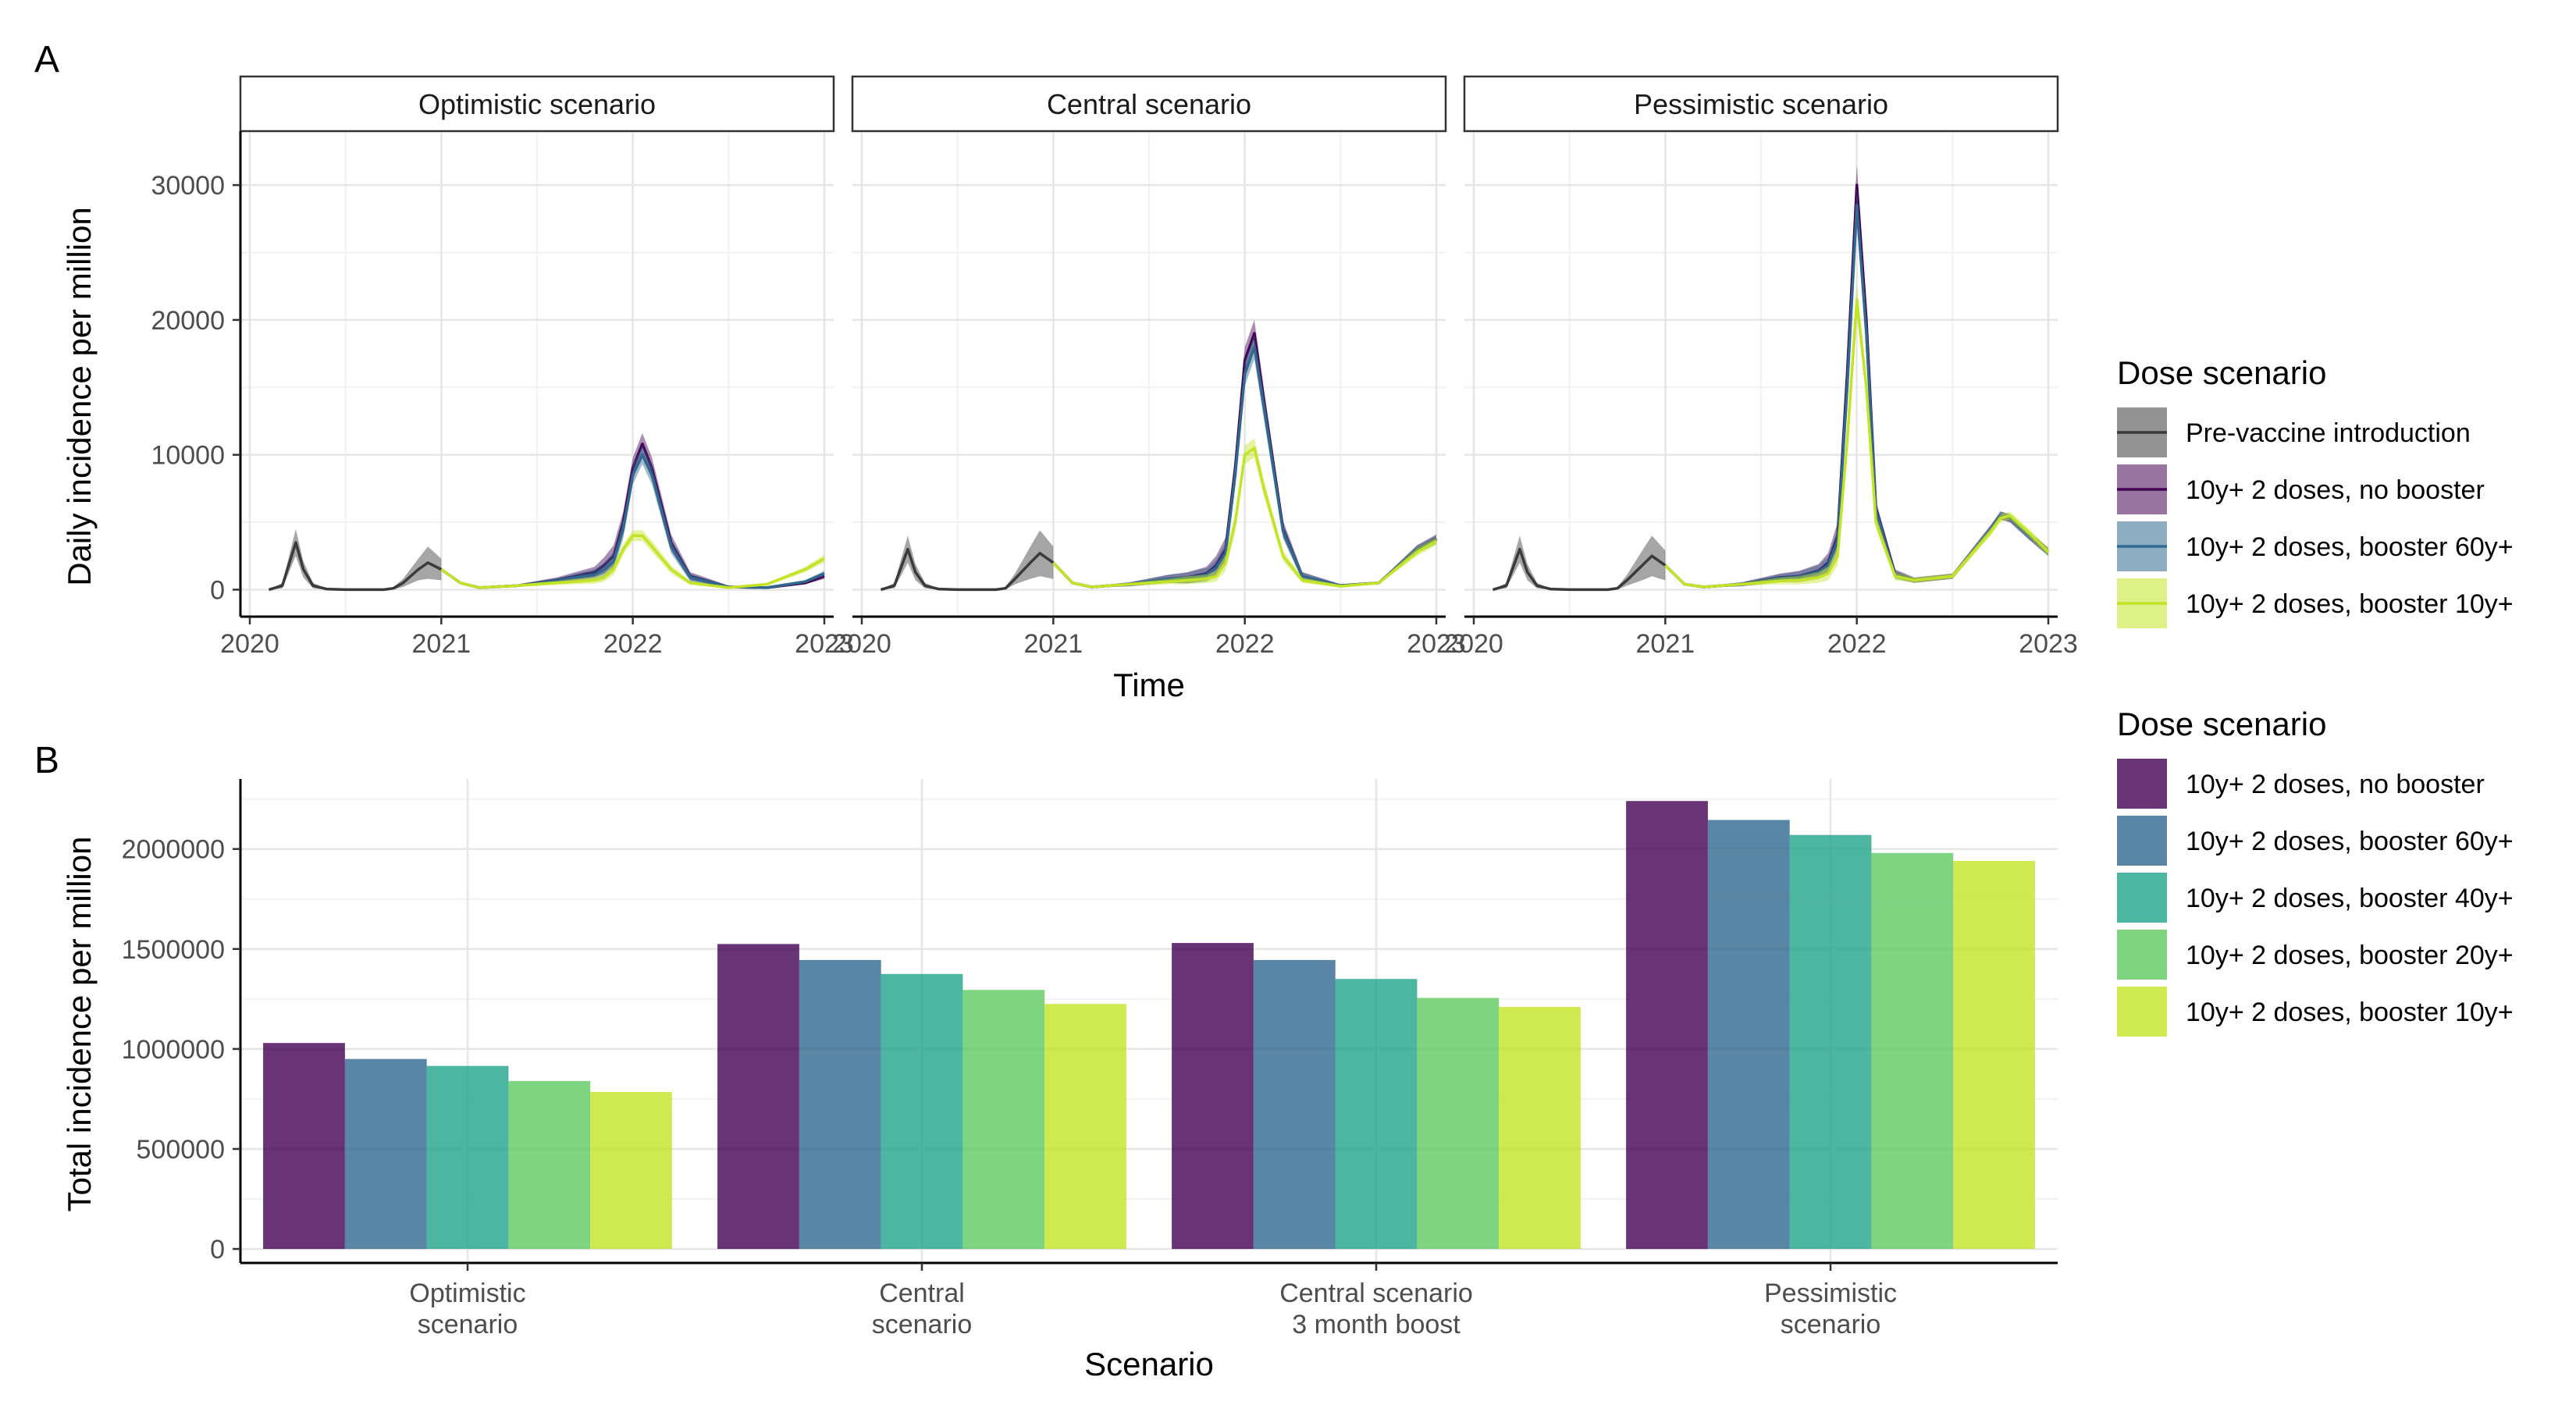  I want to click on legend-label: 10y+ 2 doses, booster 40y+, so click(2350, 898).